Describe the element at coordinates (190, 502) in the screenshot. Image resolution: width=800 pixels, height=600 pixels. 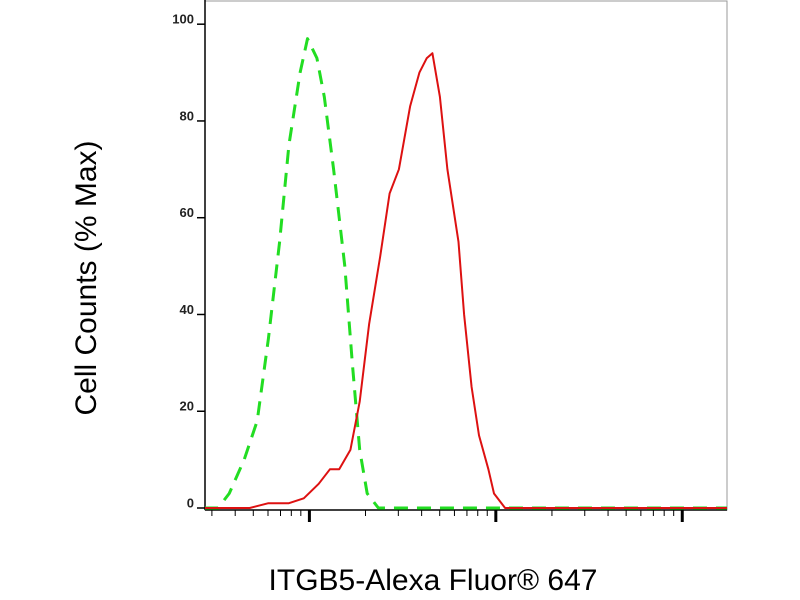
I see `y-tick-label: 0` at that location.